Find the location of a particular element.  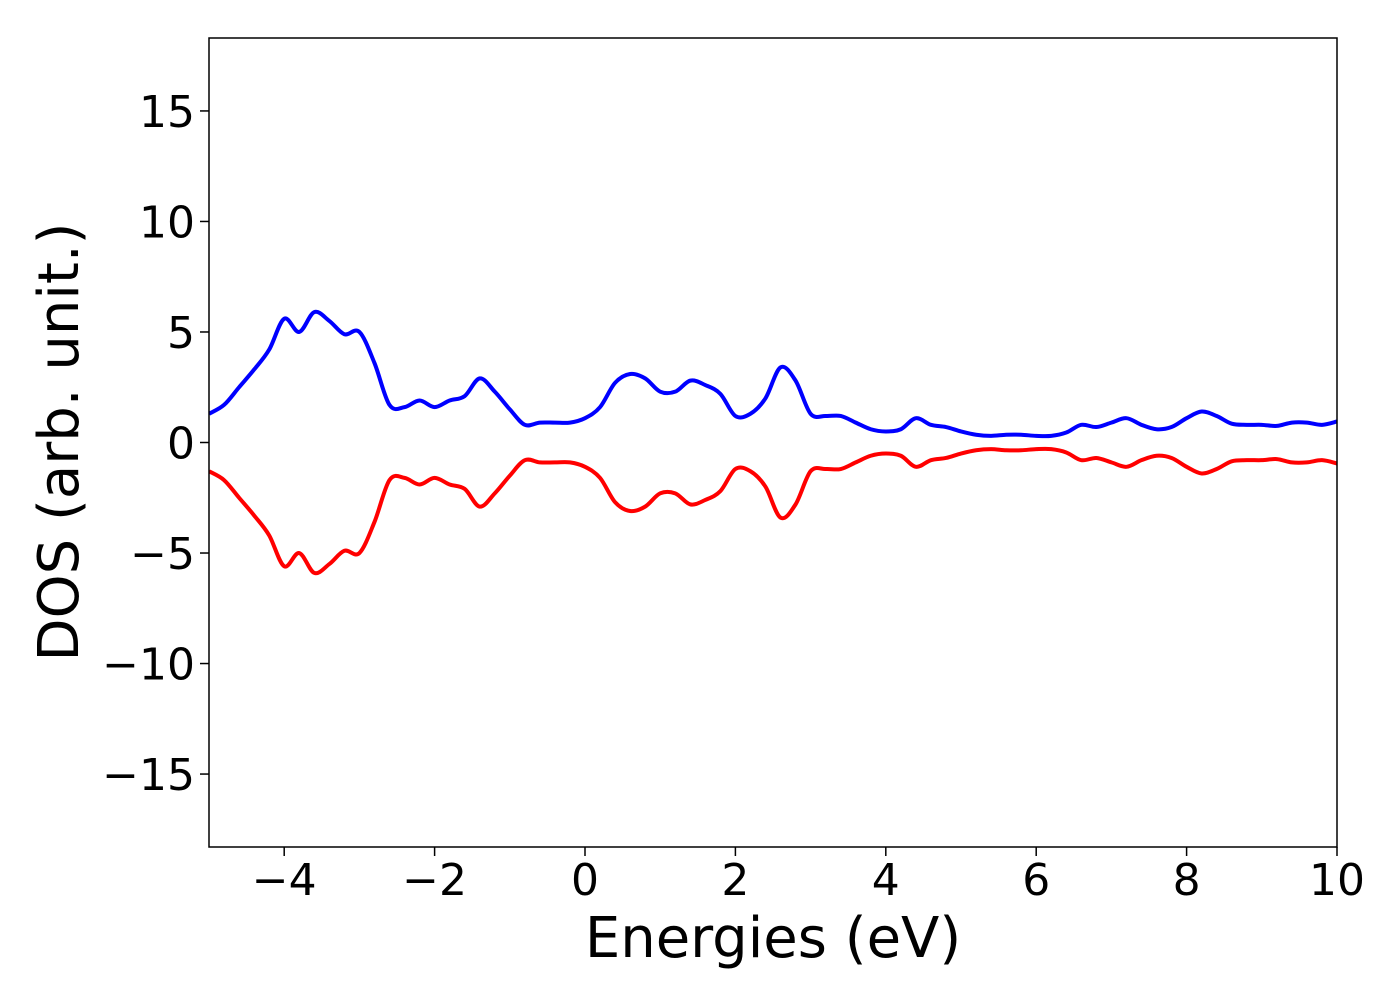

x-tick-label: −2 is located at coordinates (434, 880).